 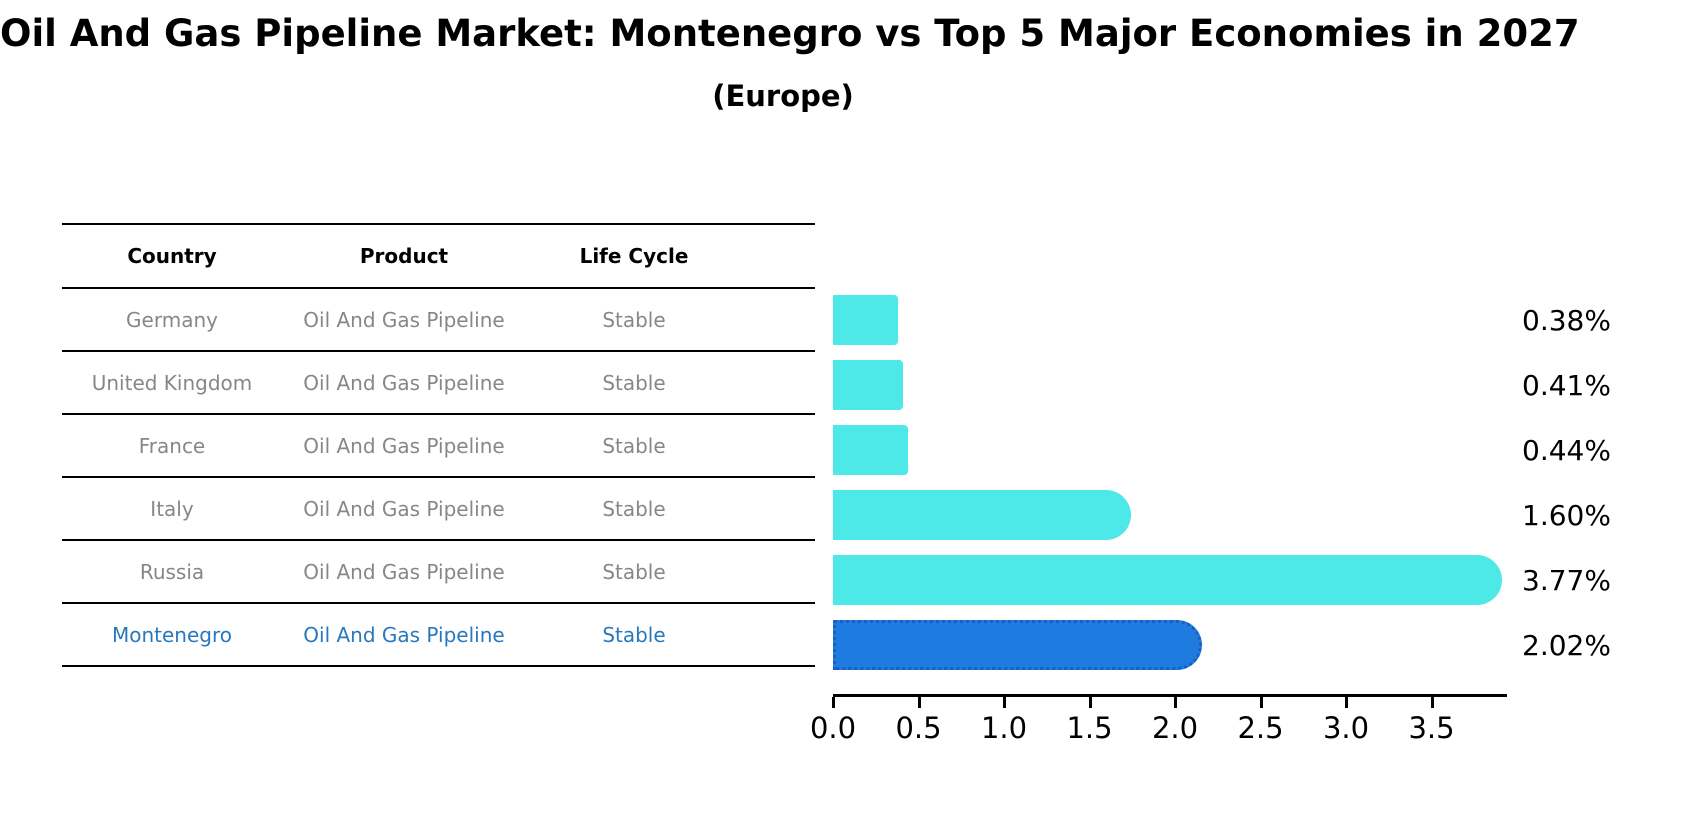 I want to click on x-axis: 0.0 0.5 1.0 1.5 2.0 2.5 3.0 3.5, so click(x=1158, y=729).